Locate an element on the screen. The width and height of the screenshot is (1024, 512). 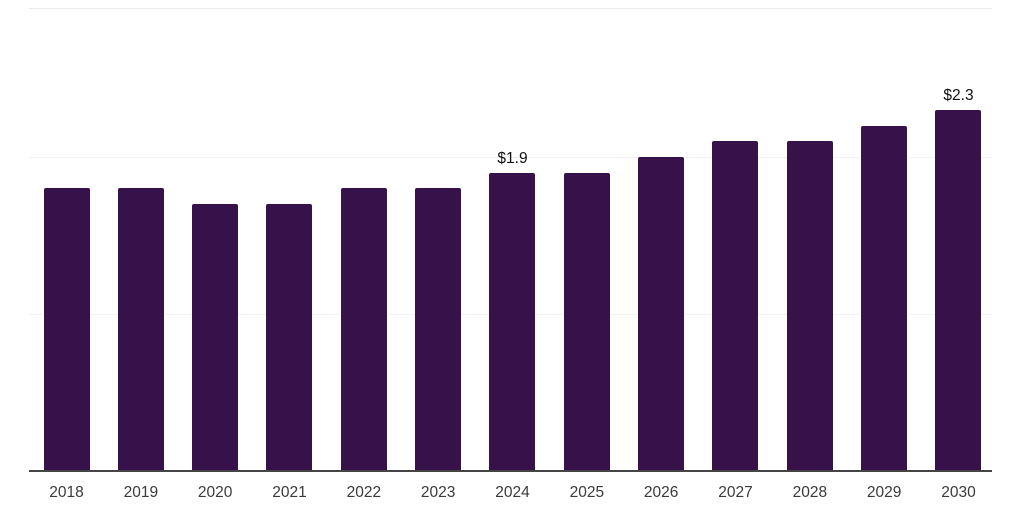
x-tick-label-2026: 2026 is located at coordinates (661, 492).